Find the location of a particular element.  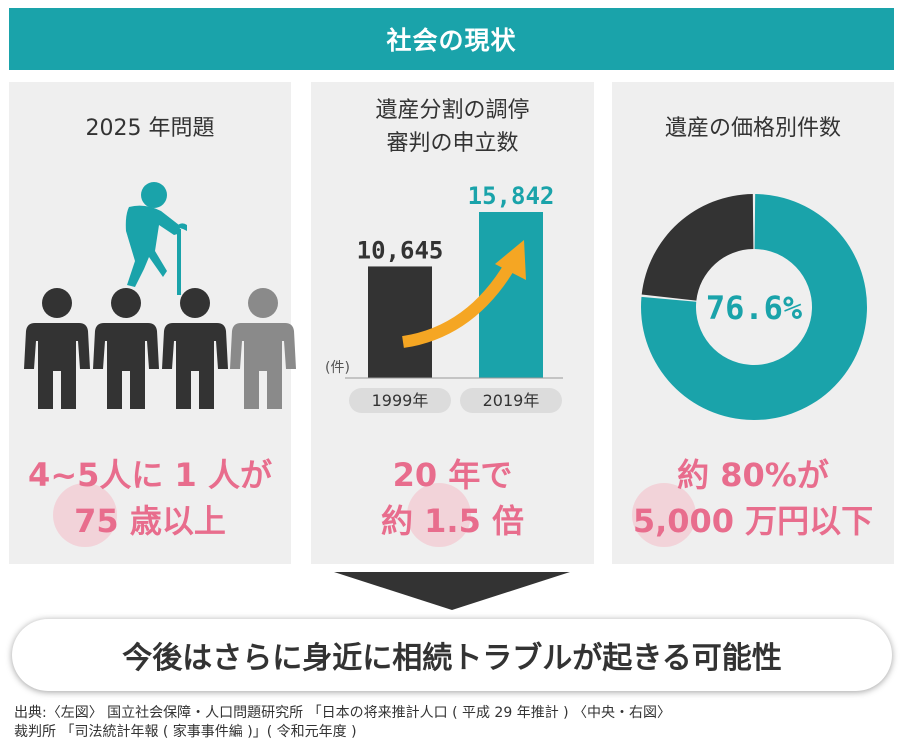

panel-title-line-1: 遺産分割の調停 is located at coordinates (452, 110).